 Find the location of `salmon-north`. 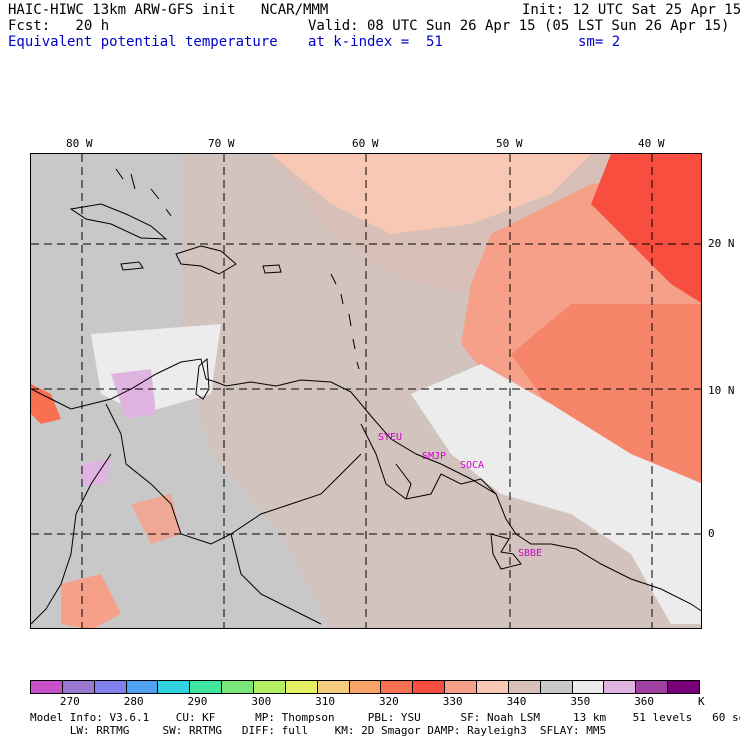

salmon-north is located at coordinates (431, 194).